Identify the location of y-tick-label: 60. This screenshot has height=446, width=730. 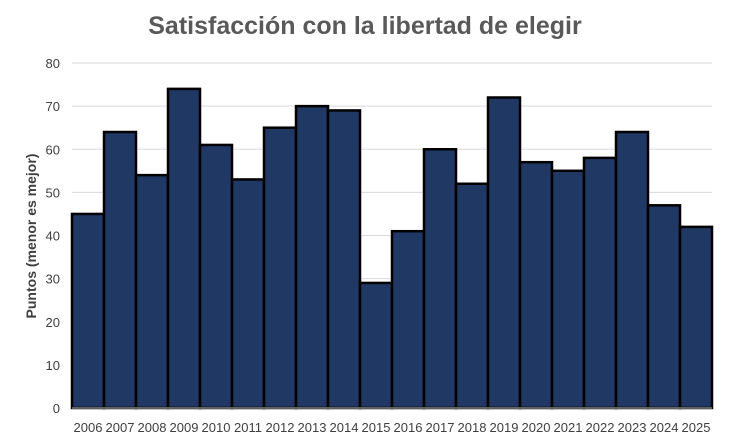
(53, 149).